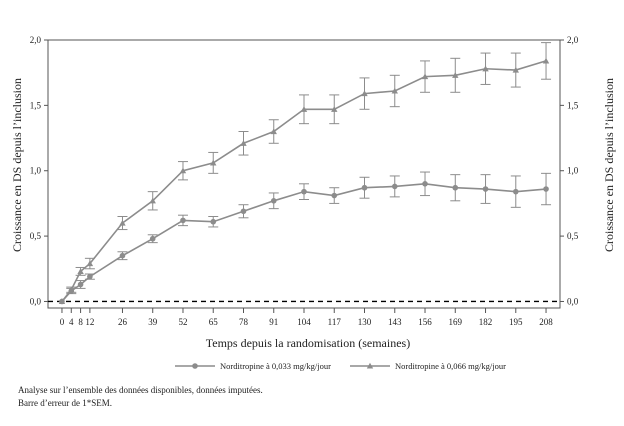 The image size is (624, 426). Describe the element at coordinates (80, 322) in the screenshot. I see `x-tick-label: 8` at that location.